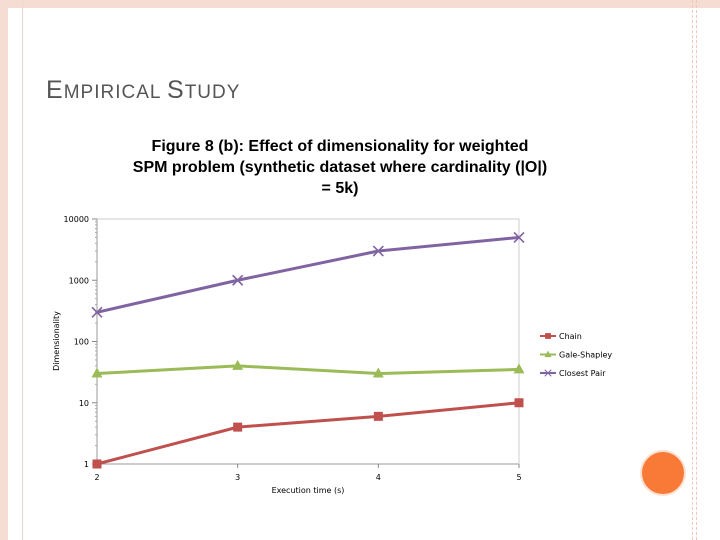 The width and height of the screenshot is (720, 540). What do you see at coordinates (81, 342) in the screenshot?
I see `y-tick-label: 100` at bounding box center [81, 342].